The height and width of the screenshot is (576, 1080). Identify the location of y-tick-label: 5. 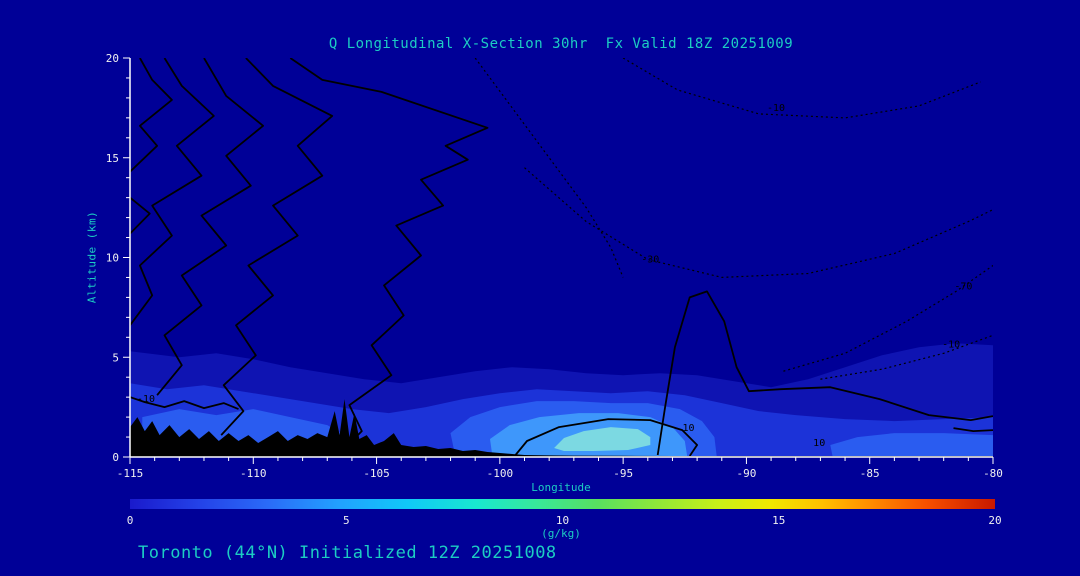
(115, 357).